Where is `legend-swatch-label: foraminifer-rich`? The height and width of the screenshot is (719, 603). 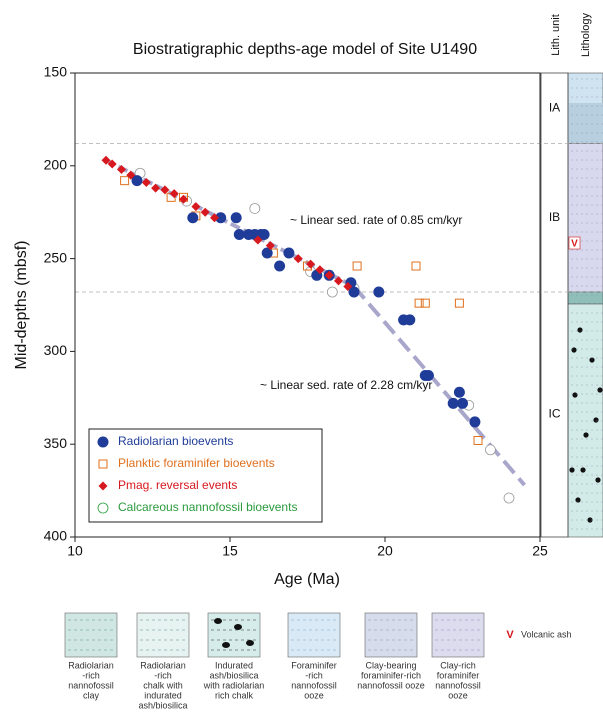
legend-swatch-label: foraminifer-rich is located at coordinates (391, 675).